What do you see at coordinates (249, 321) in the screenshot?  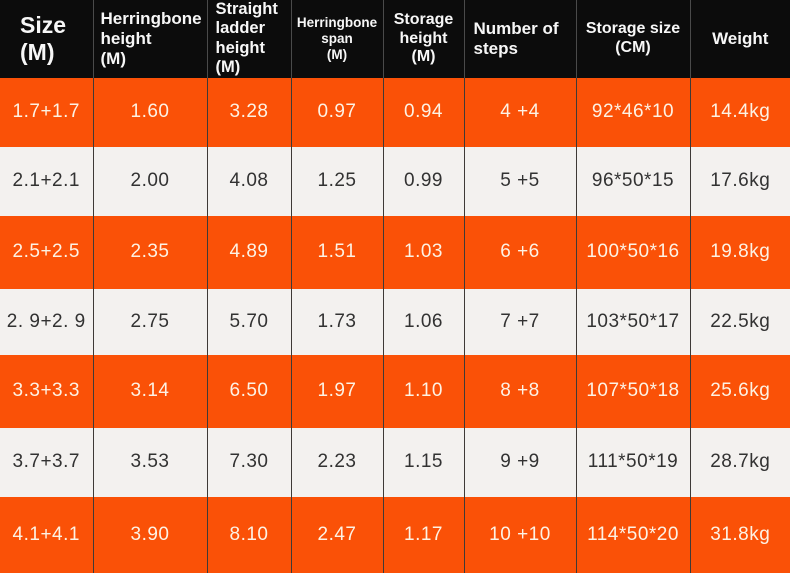 I see `cell-straight-ladder-height: 5.70` at bounding box center [249, 321].